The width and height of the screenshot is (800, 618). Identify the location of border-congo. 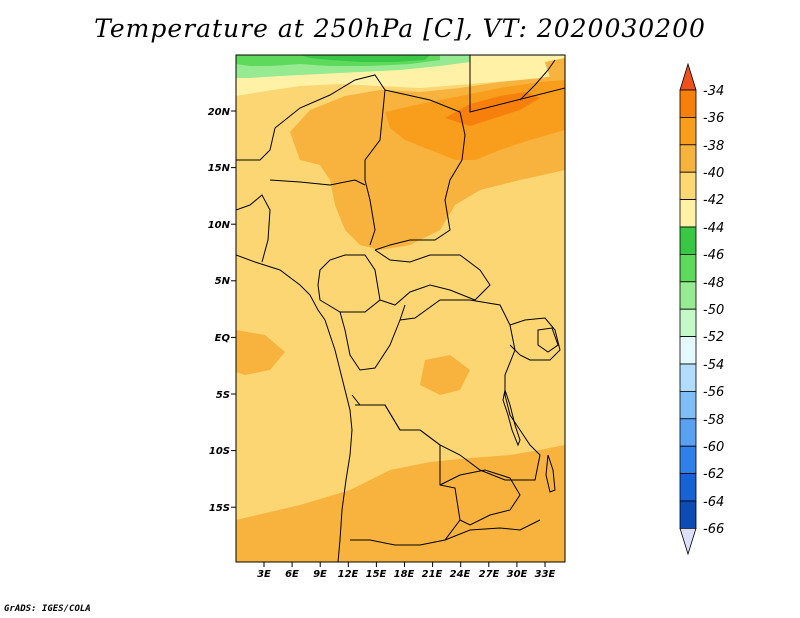
(372, 337).